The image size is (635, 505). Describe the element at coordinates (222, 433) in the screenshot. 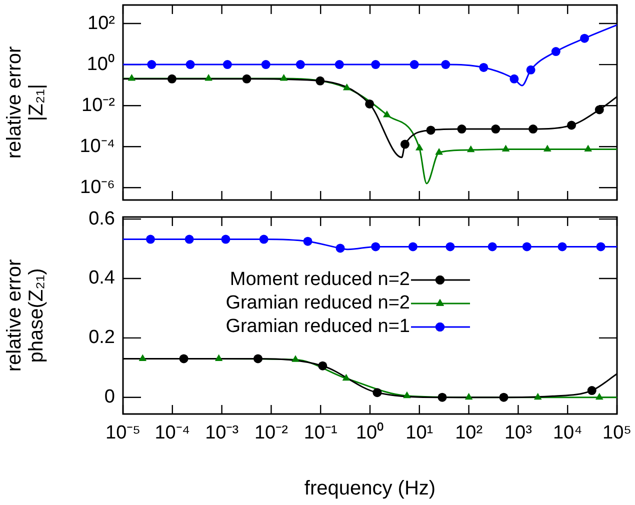

I see `x-tick-label: 10⁻³` at that location.